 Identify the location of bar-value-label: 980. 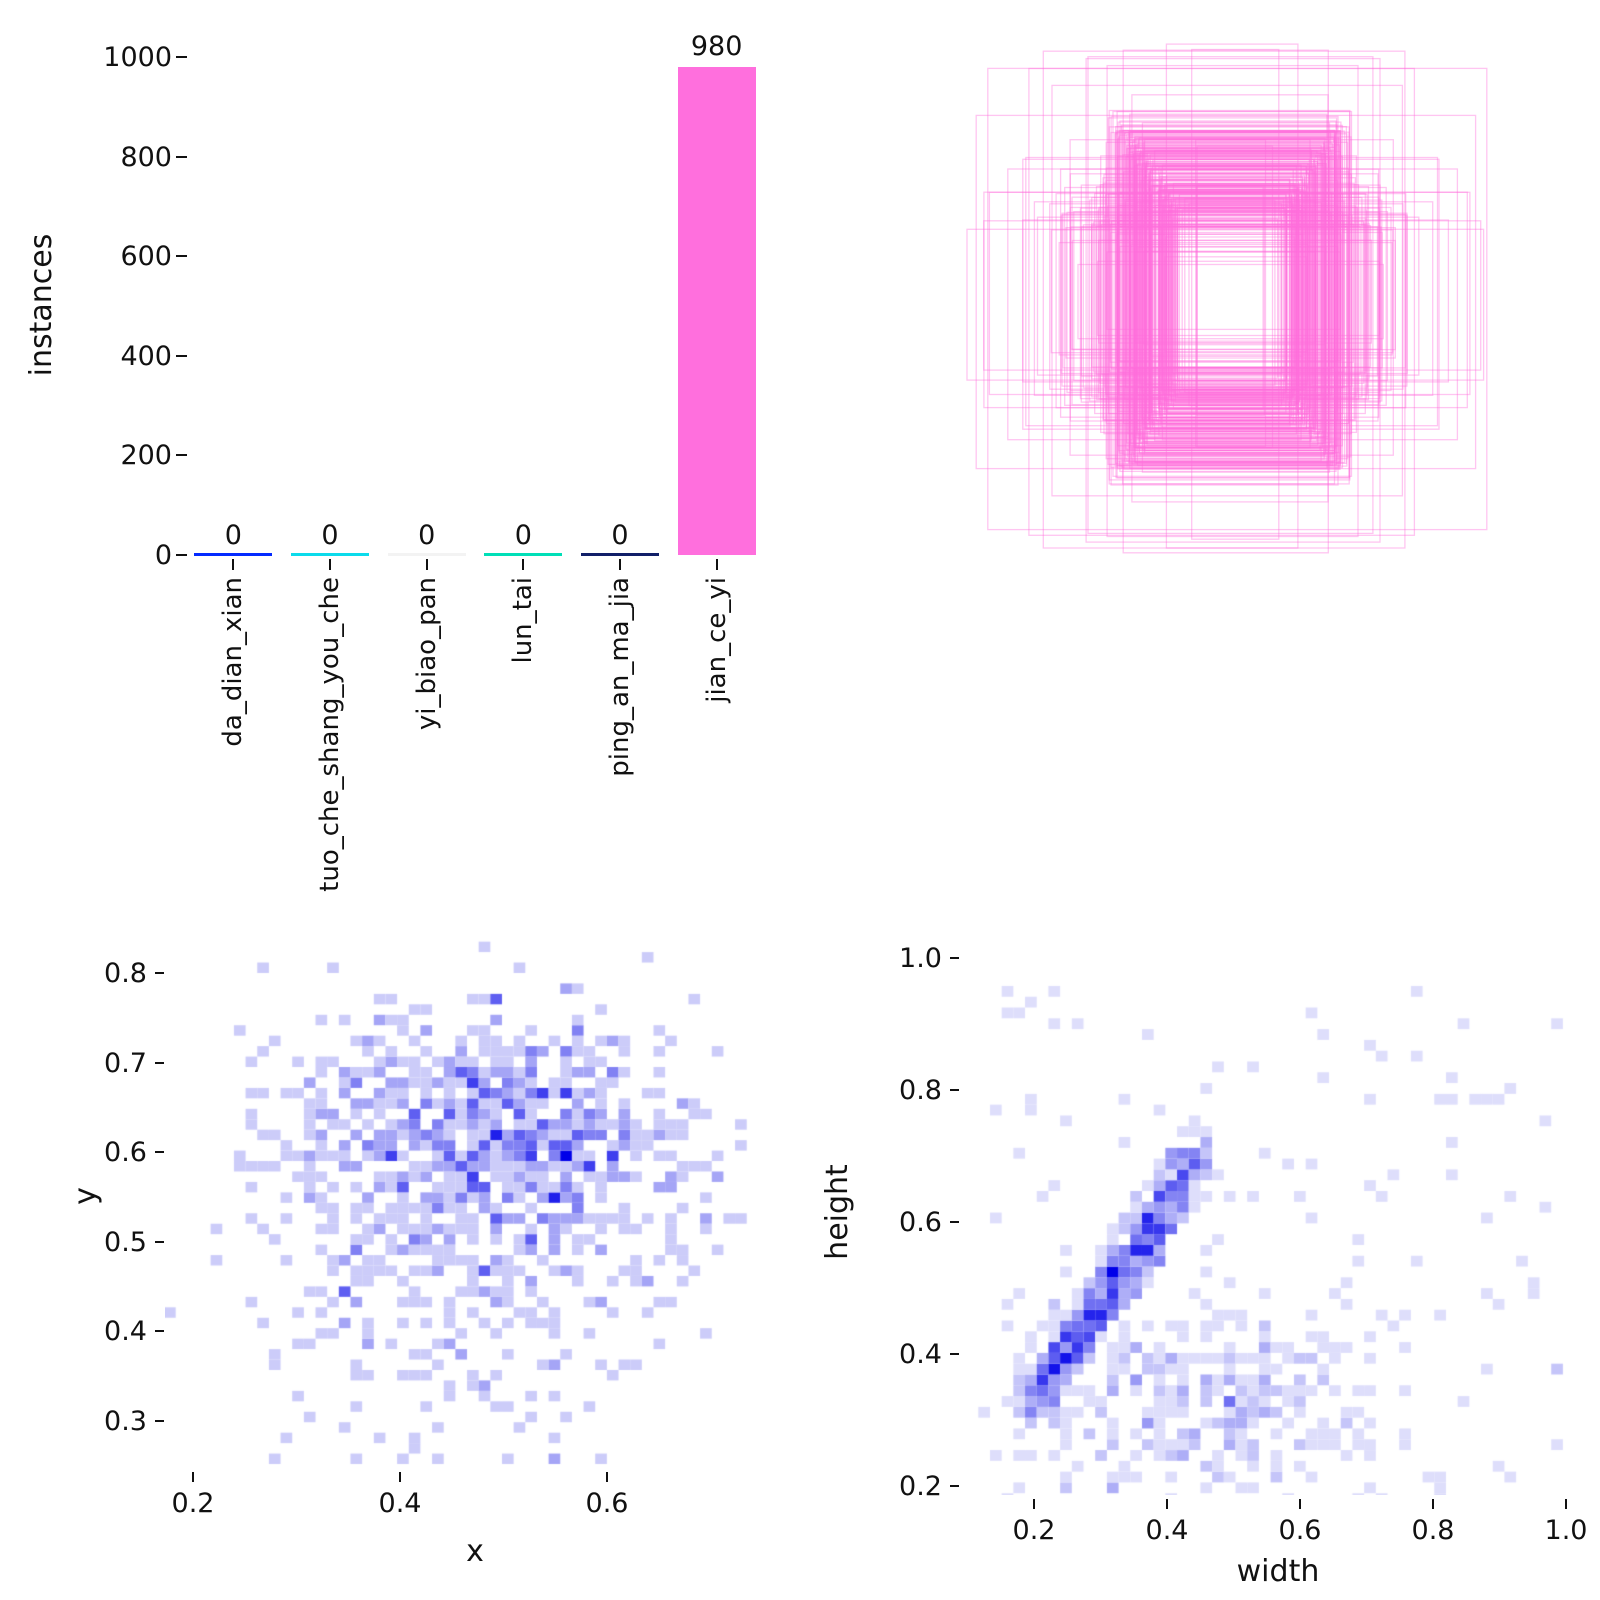
(716, 46).